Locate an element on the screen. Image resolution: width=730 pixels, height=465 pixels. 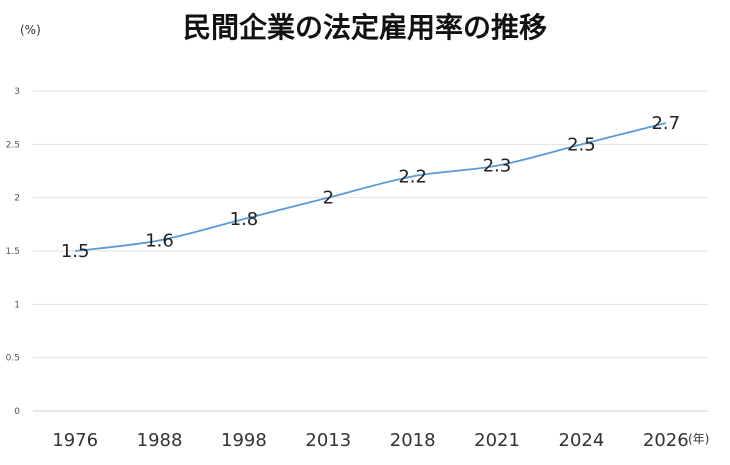
y-axis-ticks: 0 0.5 1 1.5 2 2.5 3 is located at coordinates (13, 252).